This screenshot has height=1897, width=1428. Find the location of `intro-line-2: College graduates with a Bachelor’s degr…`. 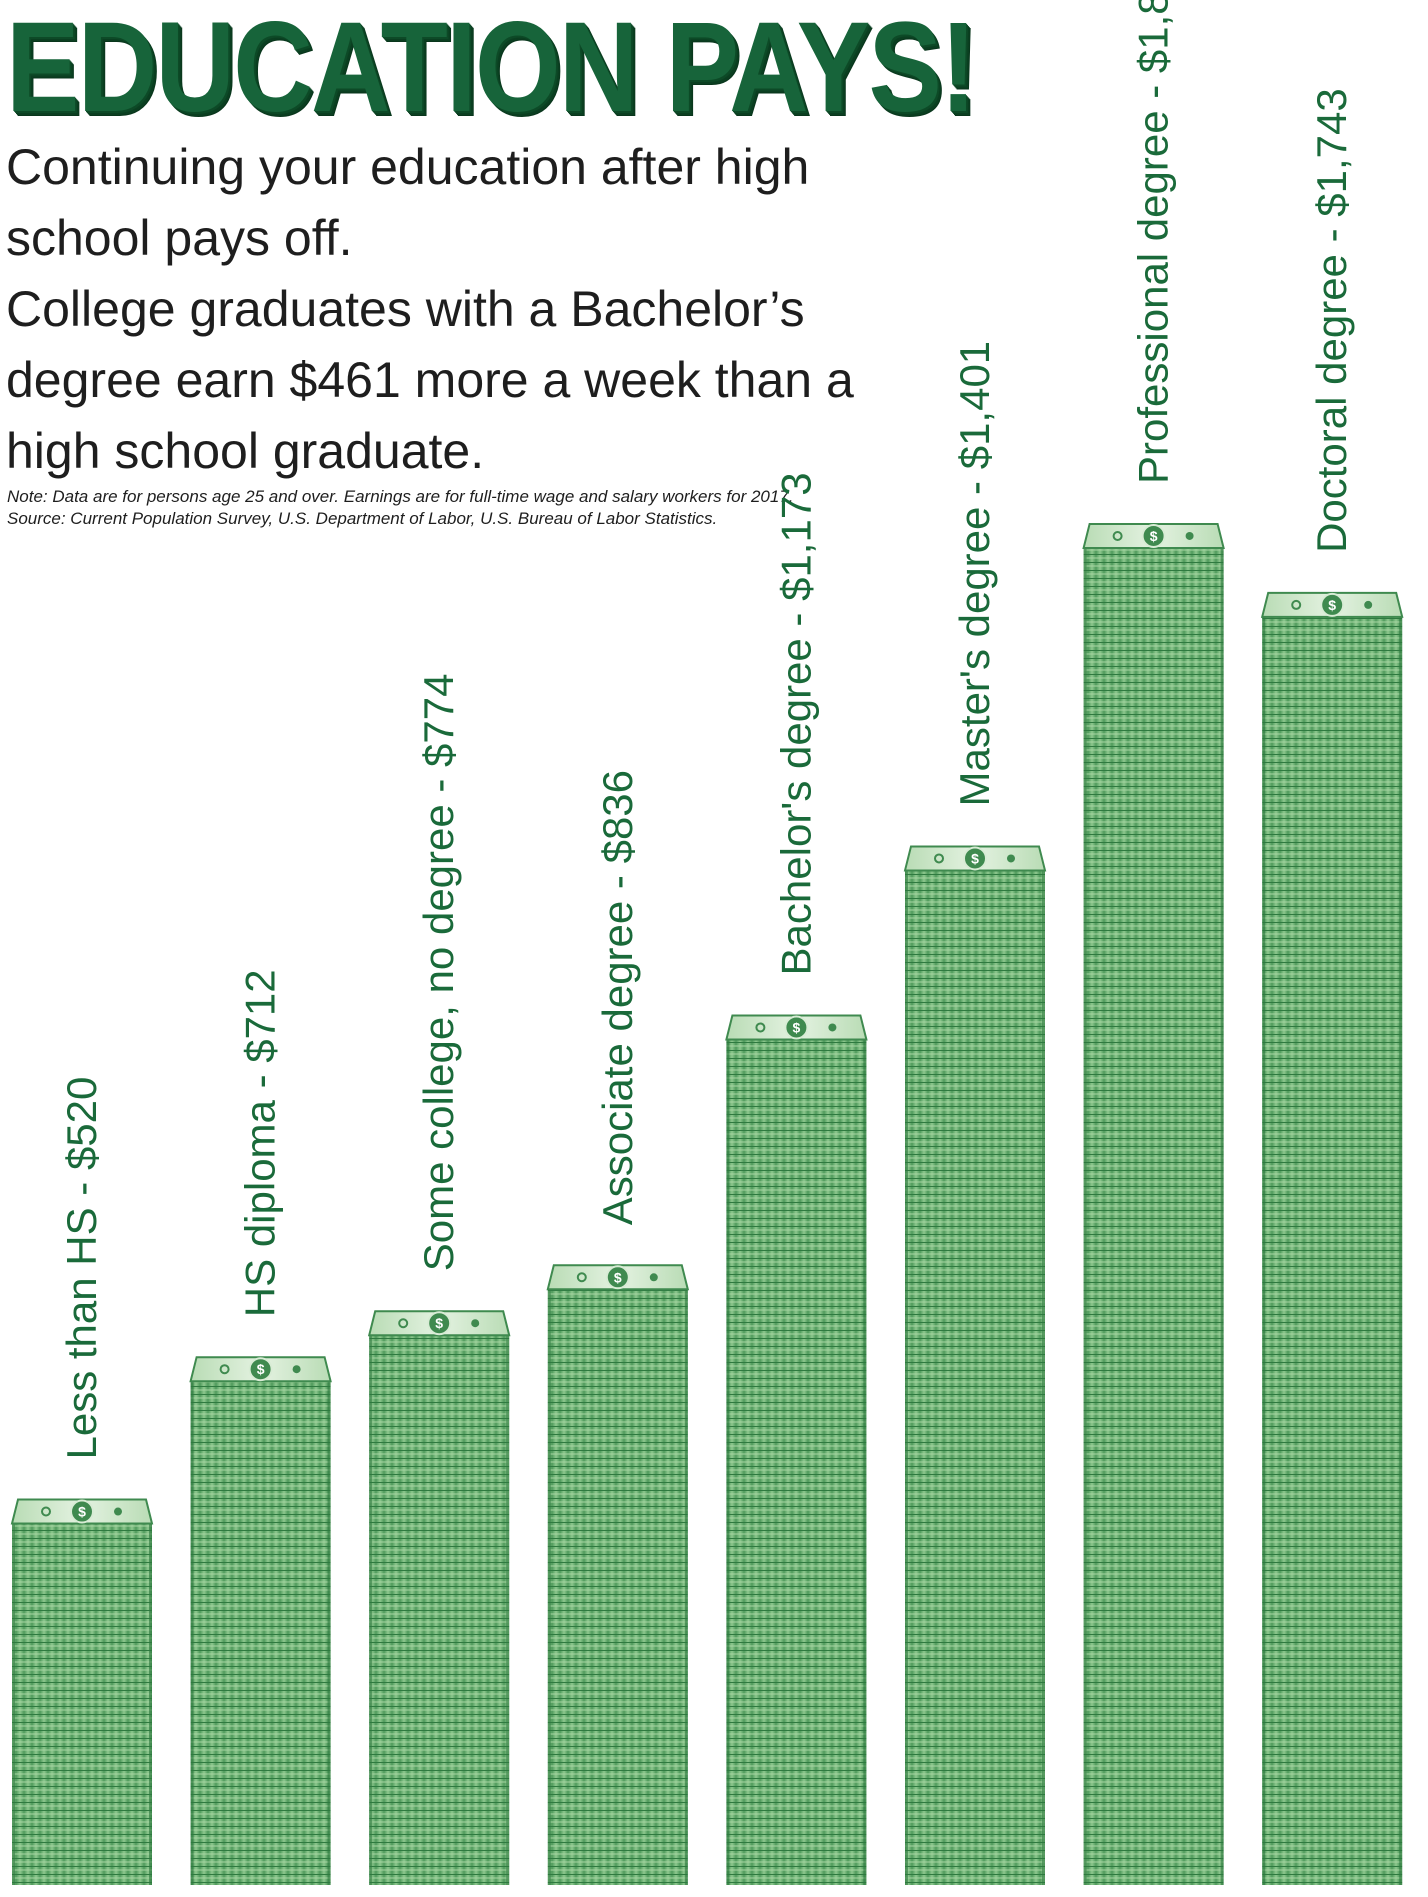

intro-line-2: College graduates with a Bachelor’s degr… is located at coordinates (430, 380).